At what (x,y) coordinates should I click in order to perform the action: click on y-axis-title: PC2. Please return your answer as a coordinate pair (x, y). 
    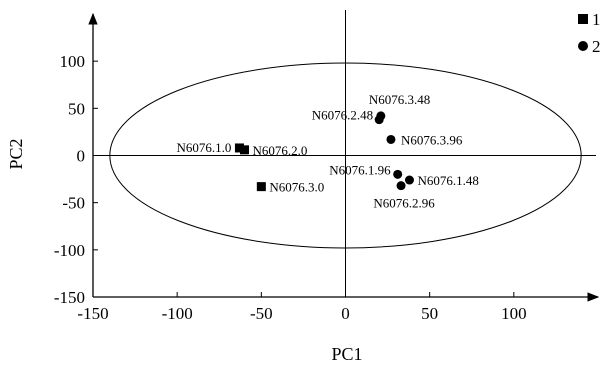
    Looking at the image, I should click on (16, 153).